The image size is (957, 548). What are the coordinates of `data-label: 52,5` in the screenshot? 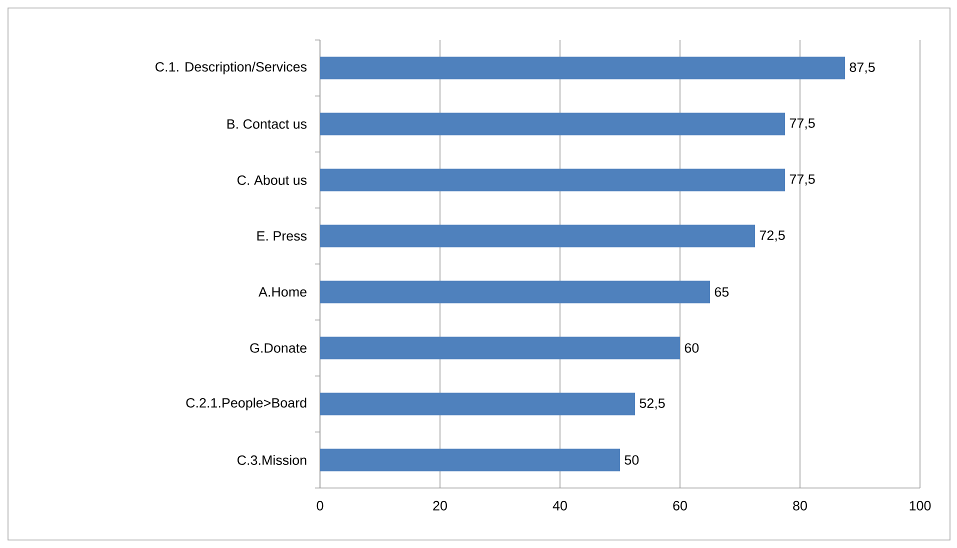 It's located at (652, 404).